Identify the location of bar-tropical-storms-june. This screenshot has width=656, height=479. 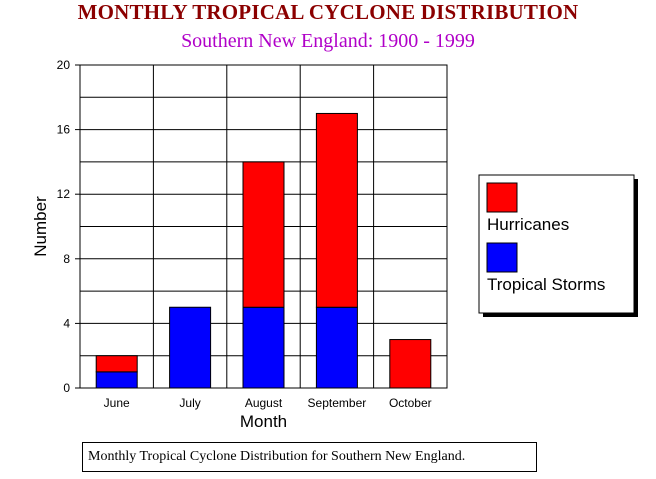
(116, 380).